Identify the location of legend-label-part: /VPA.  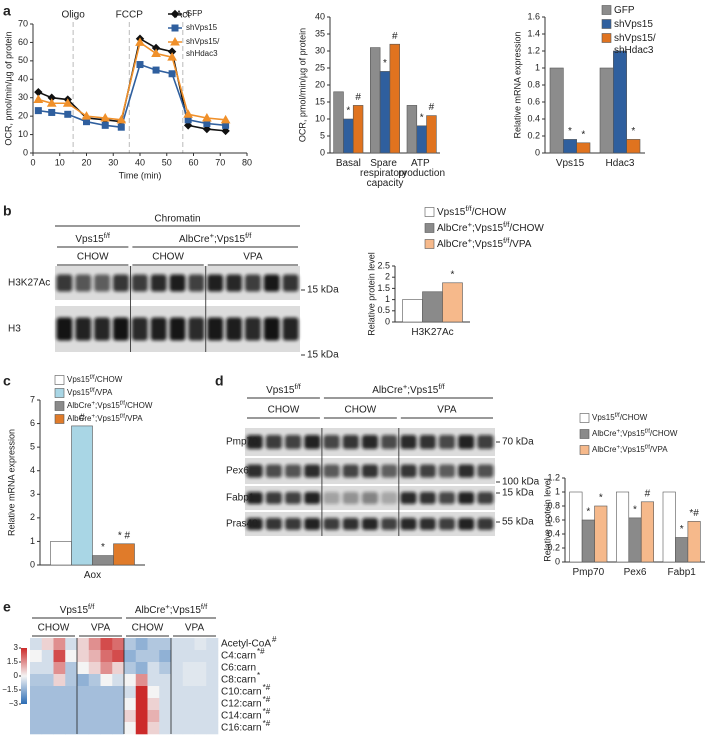
(134, 418).